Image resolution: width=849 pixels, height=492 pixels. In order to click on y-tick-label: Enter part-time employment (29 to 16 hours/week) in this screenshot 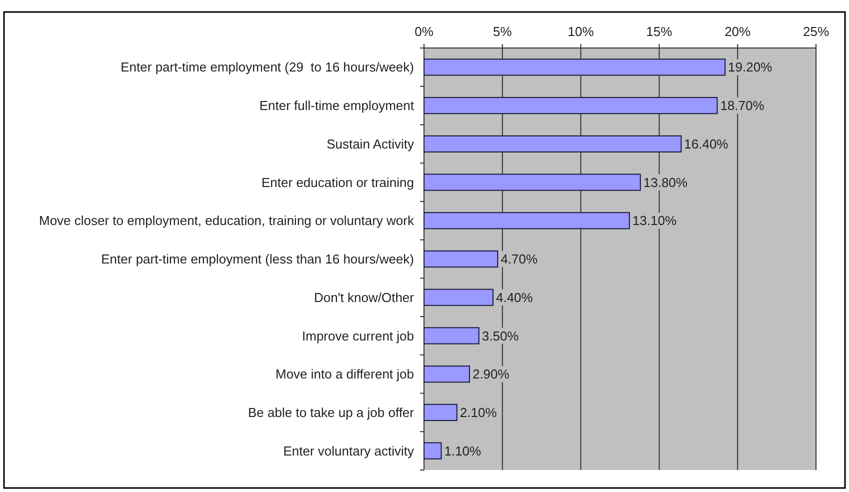, I will do `click(267, 67)`.